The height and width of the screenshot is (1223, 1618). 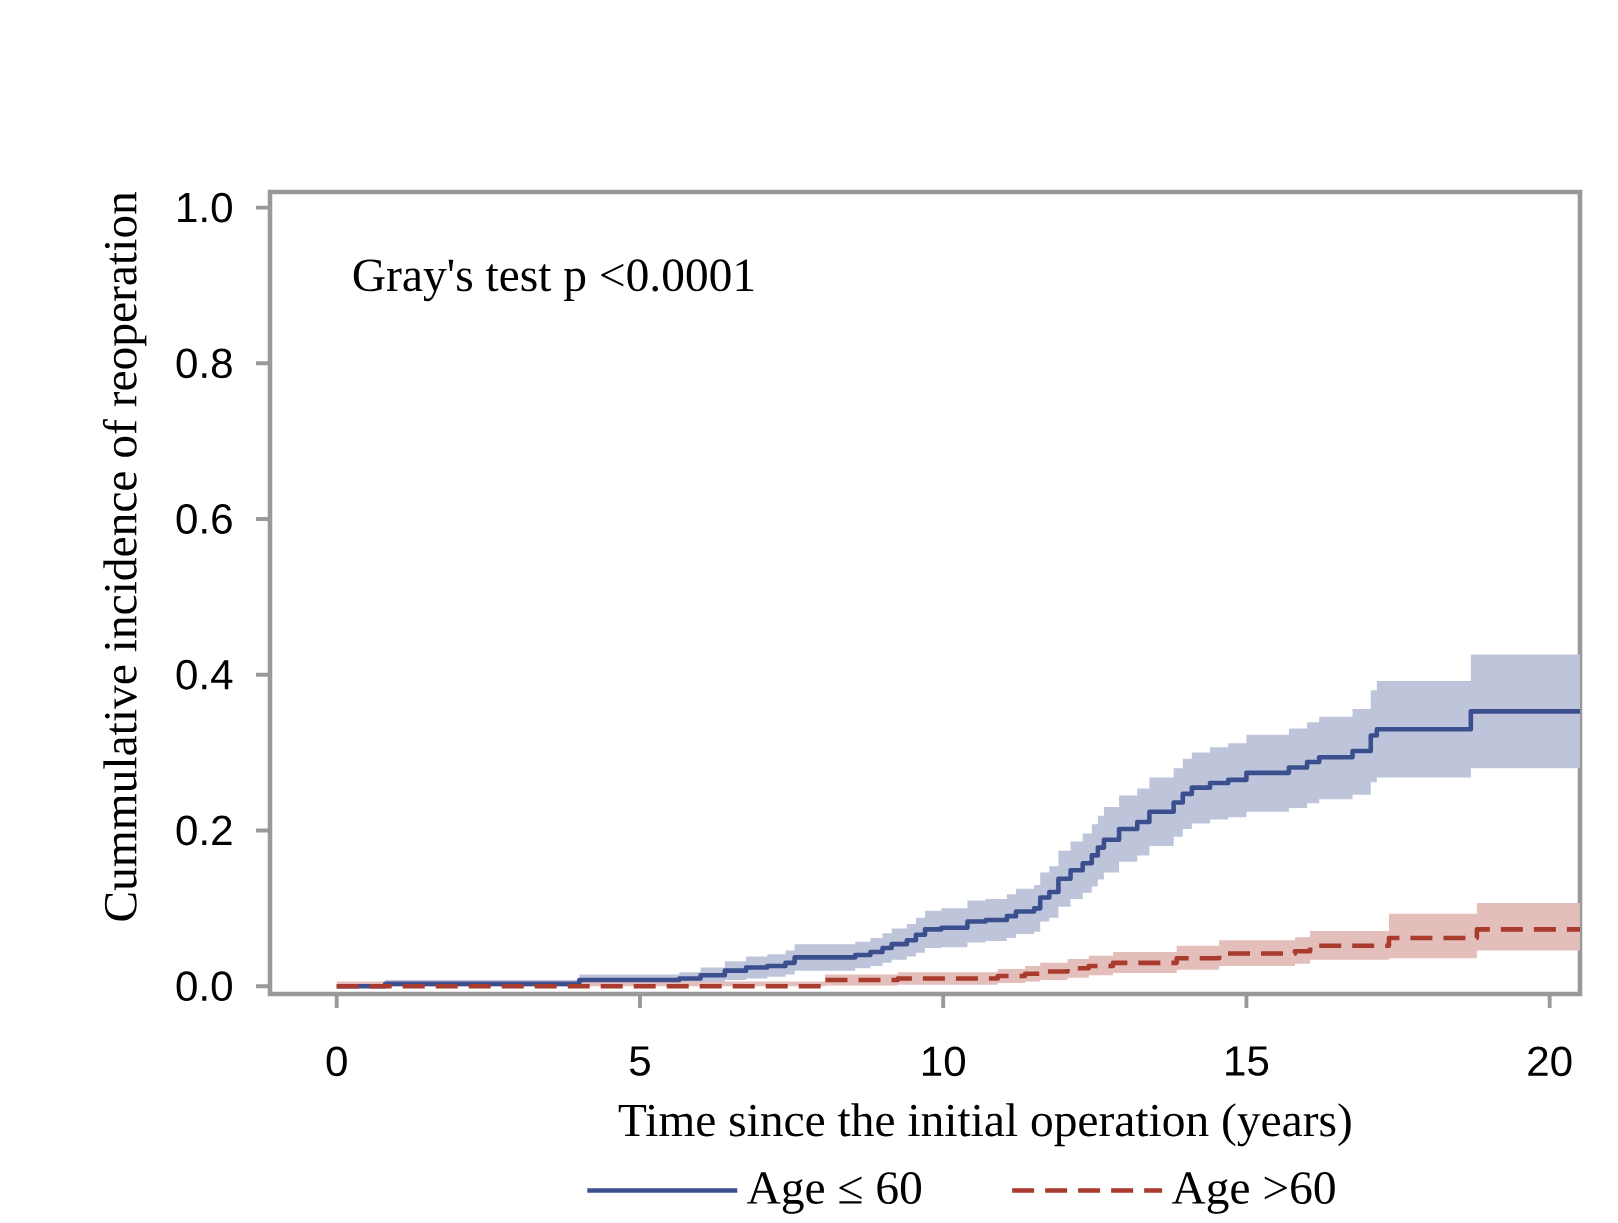 I want to click on legend-label: Age >60, so click(x=1253, y=1193).